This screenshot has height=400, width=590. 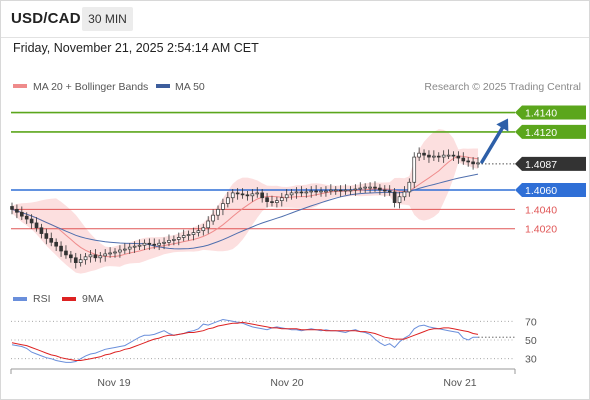 I want to click on chart-header: USD/CAD 30 MIN, so click(x=295, y=19).